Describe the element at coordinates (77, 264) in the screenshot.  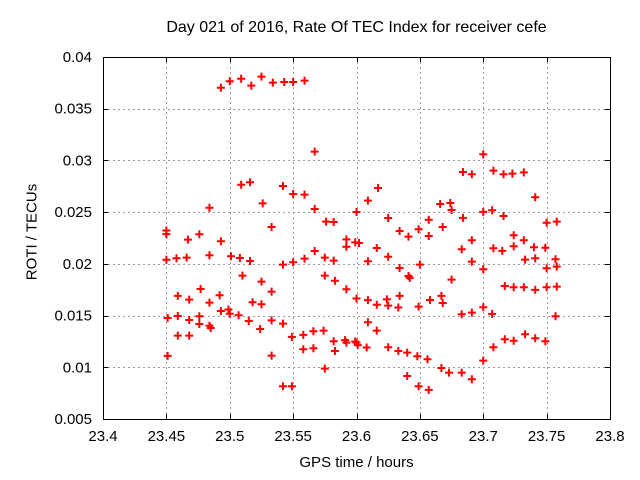
I see `y-tick-label: 0.02` at that location.